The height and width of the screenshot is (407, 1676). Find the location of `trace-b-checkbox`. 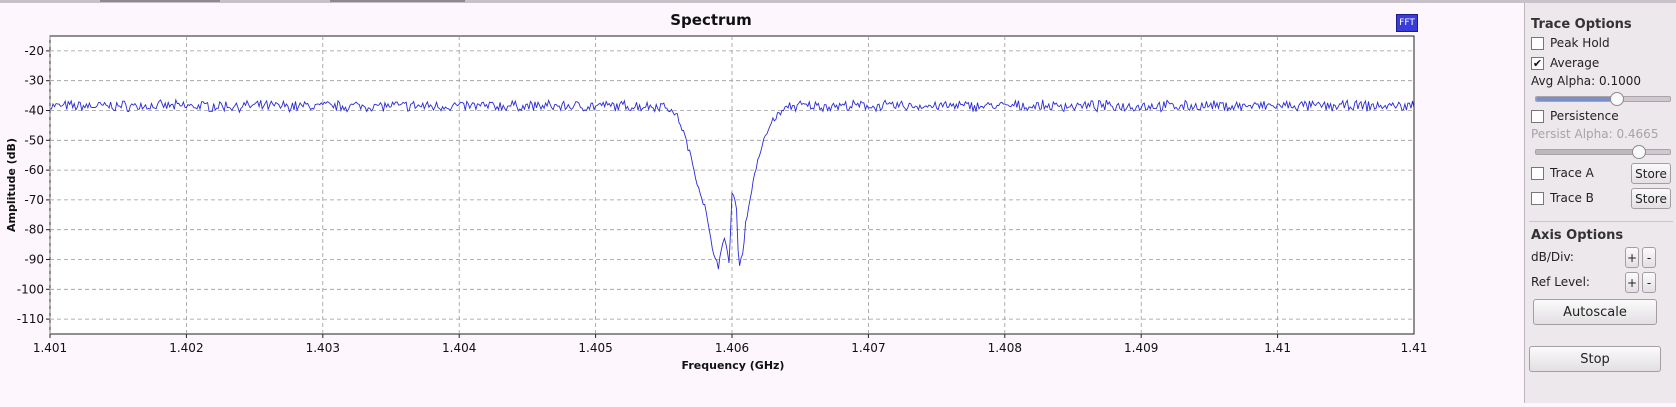

trace-b-checkbox is located at coordinates (1537, 198).